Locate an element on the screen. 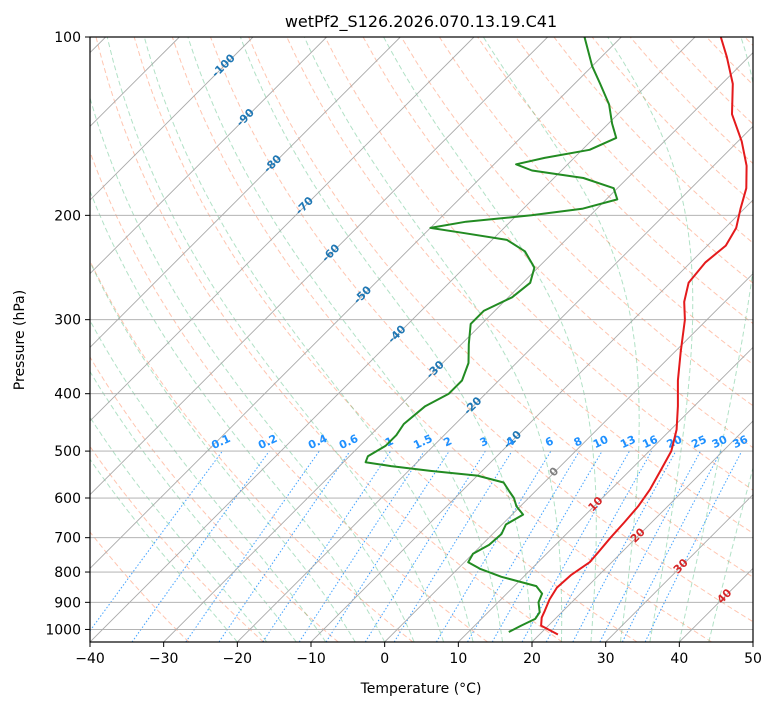 The width and height of the screenshot is (775, 708). y-axis: 1000 900 800 700 600 500 400 300 200 100 is located at coordinates (67, 334).